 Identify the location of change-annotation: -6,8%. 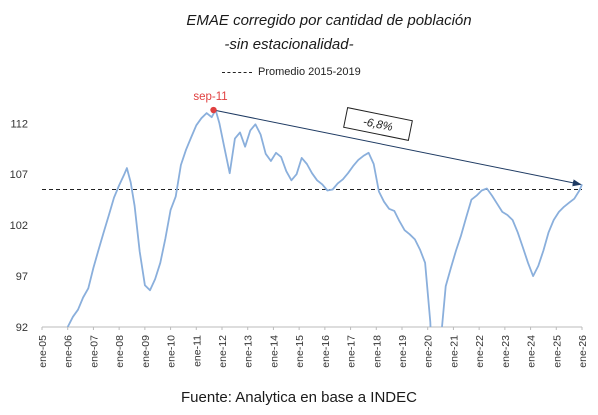
(378, 124).